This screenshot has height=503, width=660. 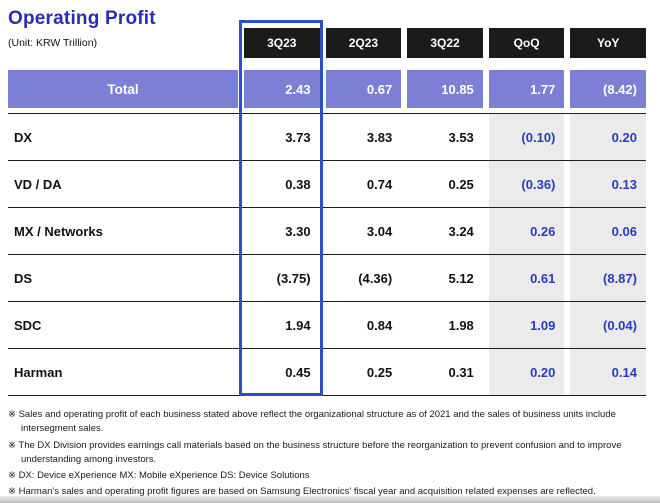 I want to click on cell-3q23: 1.94, so click(x=298, y=325).